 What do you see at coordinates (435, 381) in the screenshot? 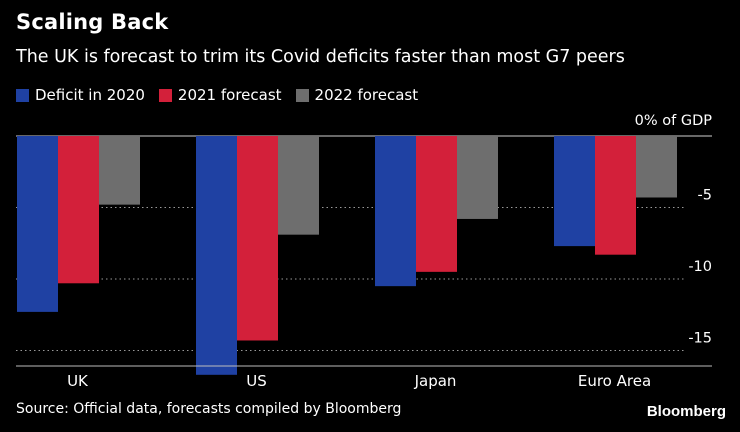
I see `x-tick-label: Japan` at bounding box center [435, 381].